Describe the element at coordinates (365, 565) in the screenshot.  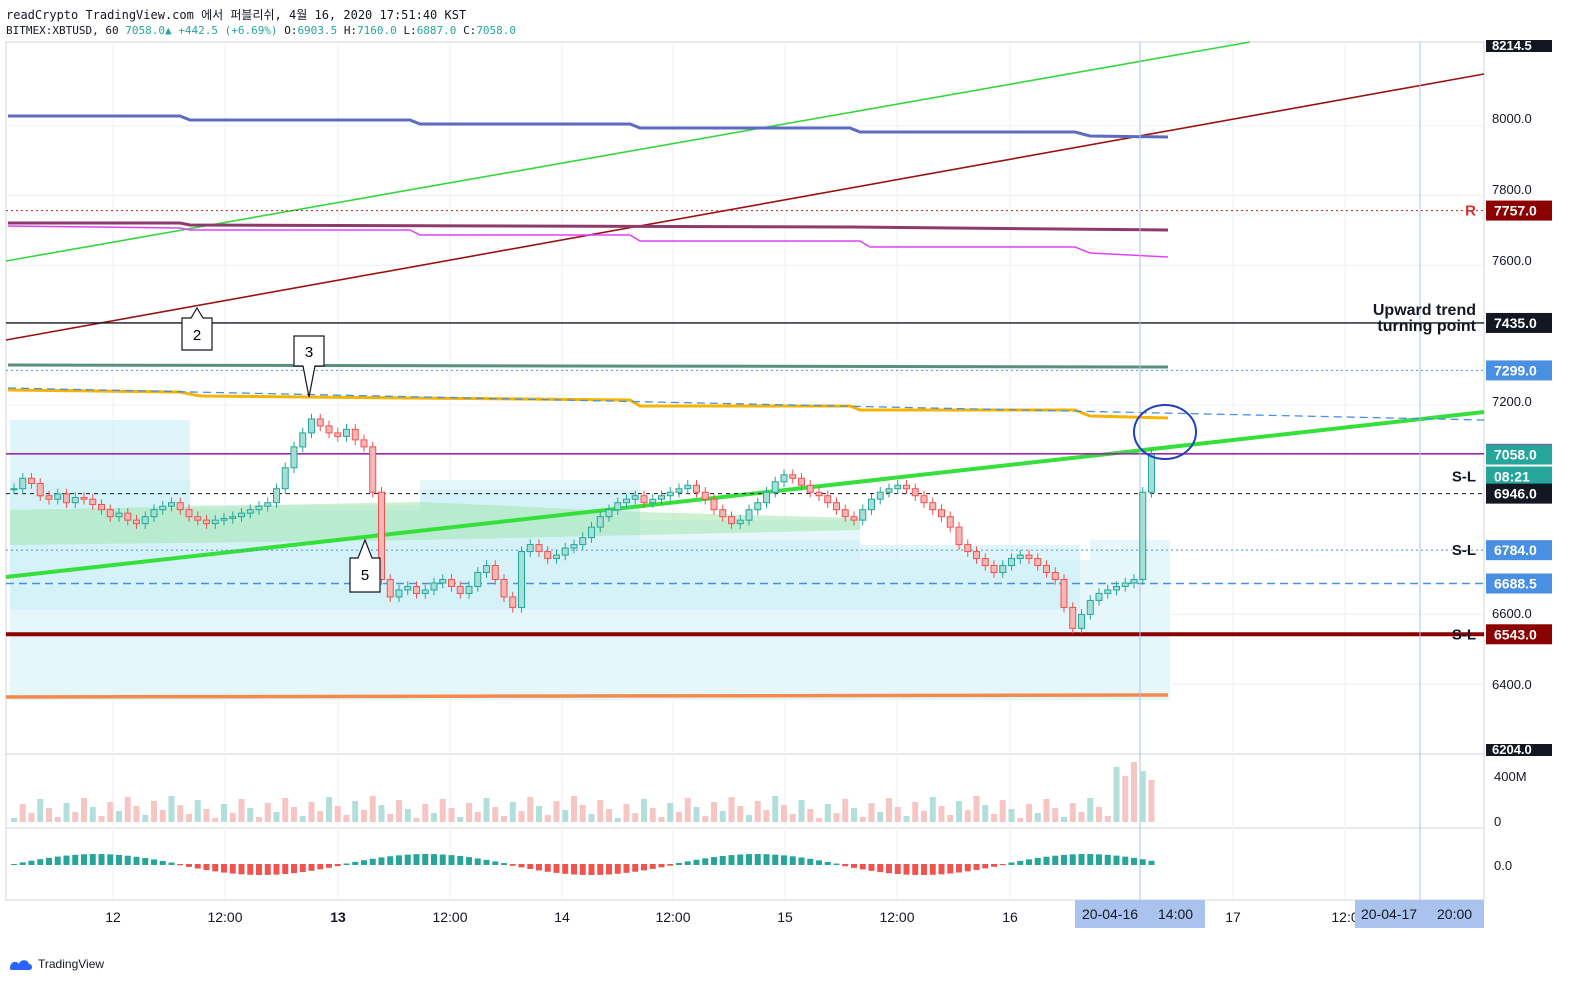
I see `callout-5: 5` at that location.